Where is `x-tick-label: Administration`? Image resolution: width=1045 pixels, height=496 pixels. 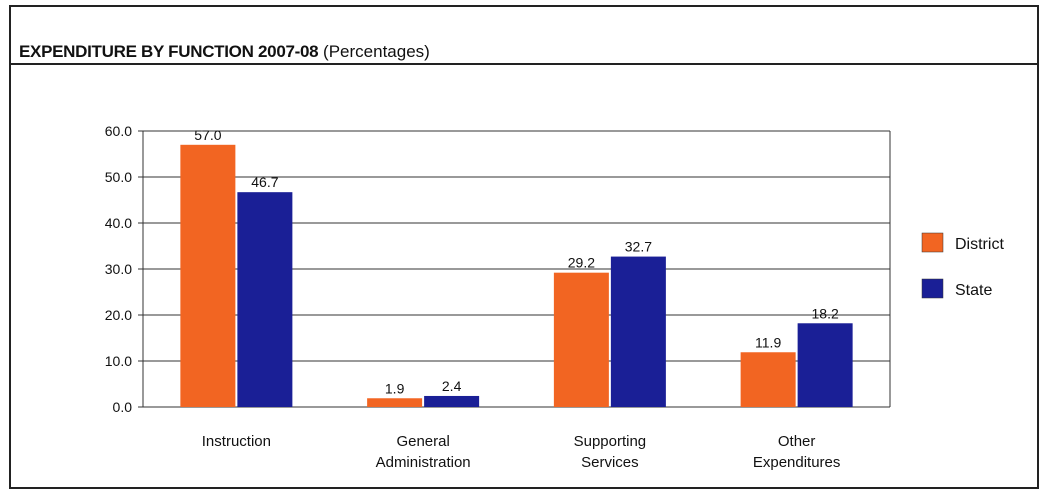
x-tick-label: Administration is located at coordinates (423, 462).